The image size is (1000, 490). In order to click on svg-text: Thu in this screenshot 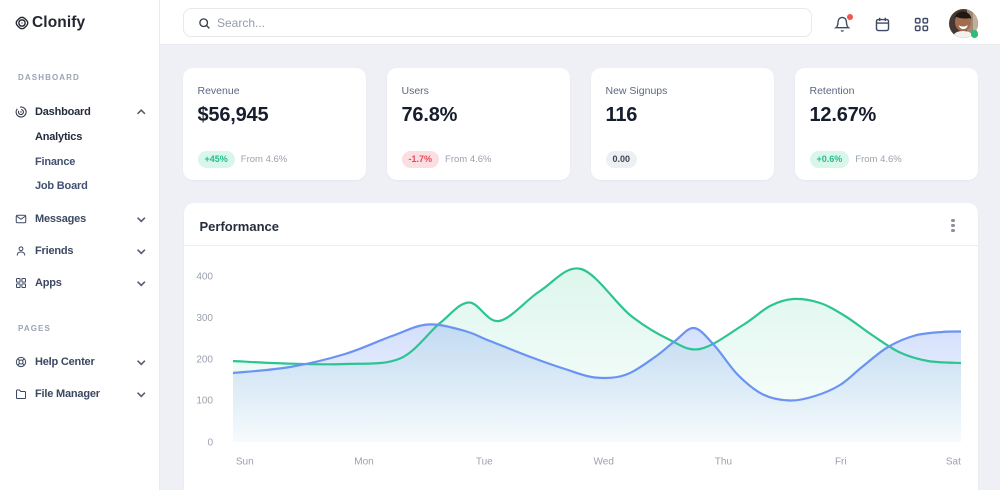, I will do `click(723, 462)`.